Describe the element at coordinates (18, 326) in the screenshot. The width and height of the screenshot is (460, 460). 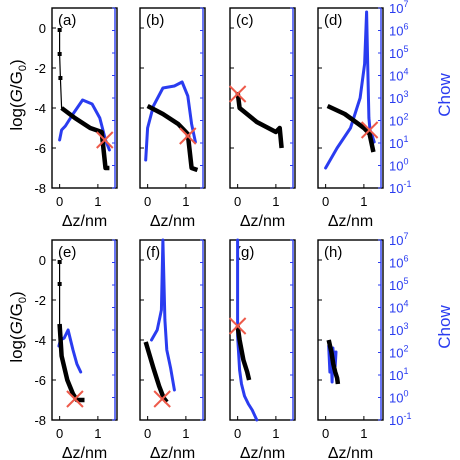
I see `left-axis-label-bottom: log(G/G0)` at that location.